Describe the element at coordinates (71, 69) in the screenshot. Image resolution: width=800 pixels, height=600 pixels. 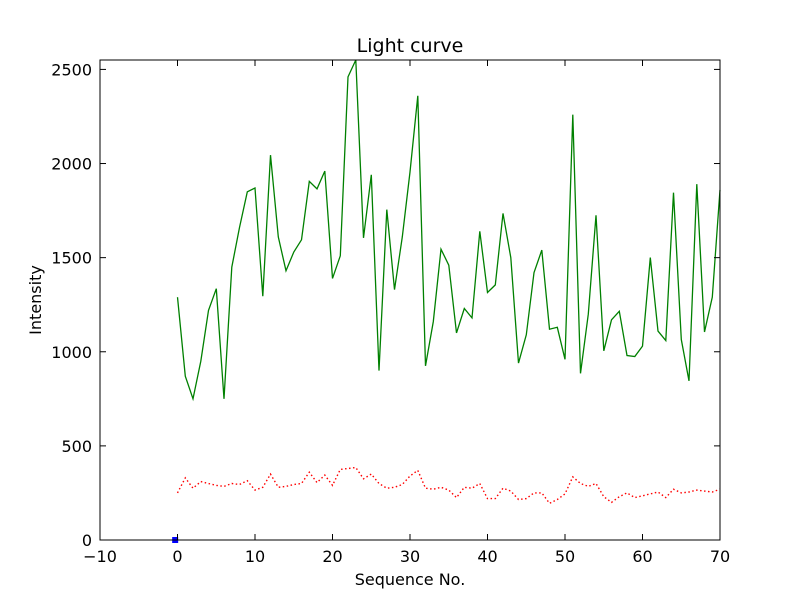
I see `y-tick-label: 2500` at that location.